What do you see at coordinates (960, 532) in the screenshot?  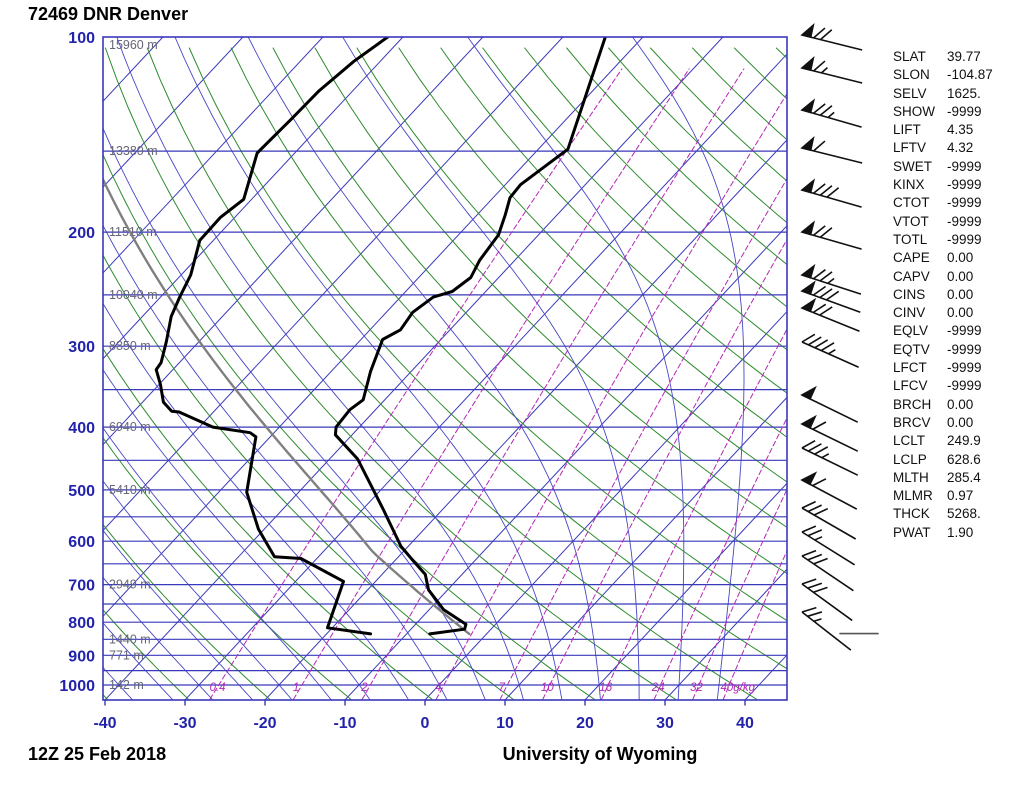 I see `stat-value: 1.90` at bounding box center [960, 532].